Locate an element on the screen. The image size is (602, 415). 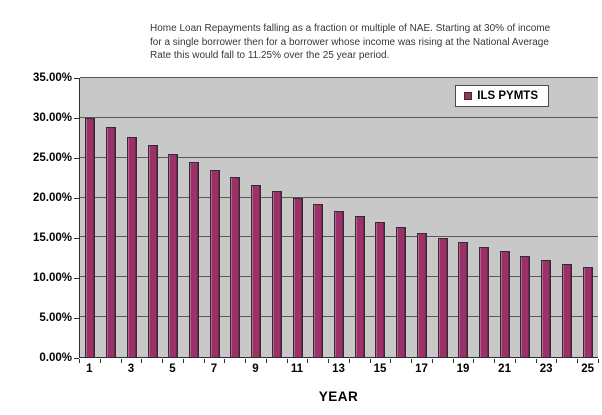
x-axis-label-19: 19 is located at coordinates (463, 369).